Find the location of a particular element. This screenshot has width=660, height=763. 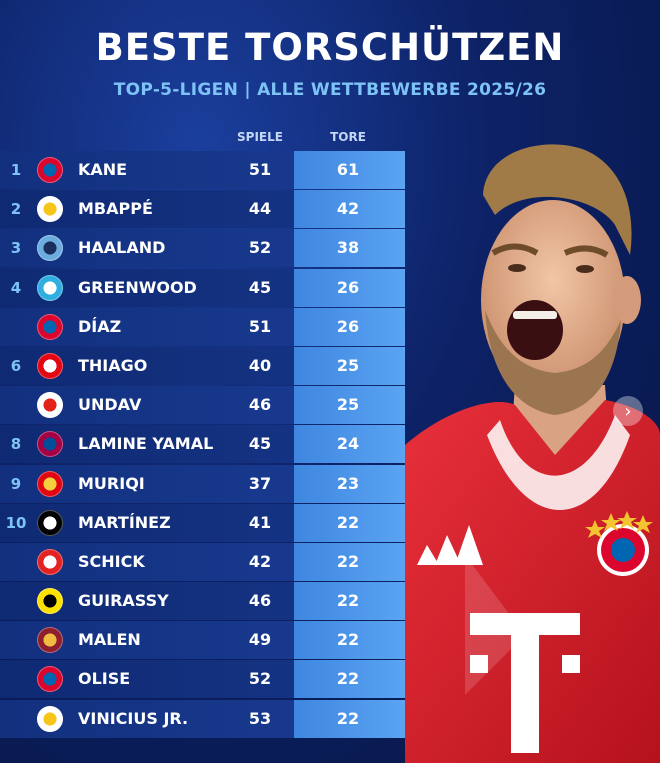

player-goals: 38 is located at coordinates (348, 248).